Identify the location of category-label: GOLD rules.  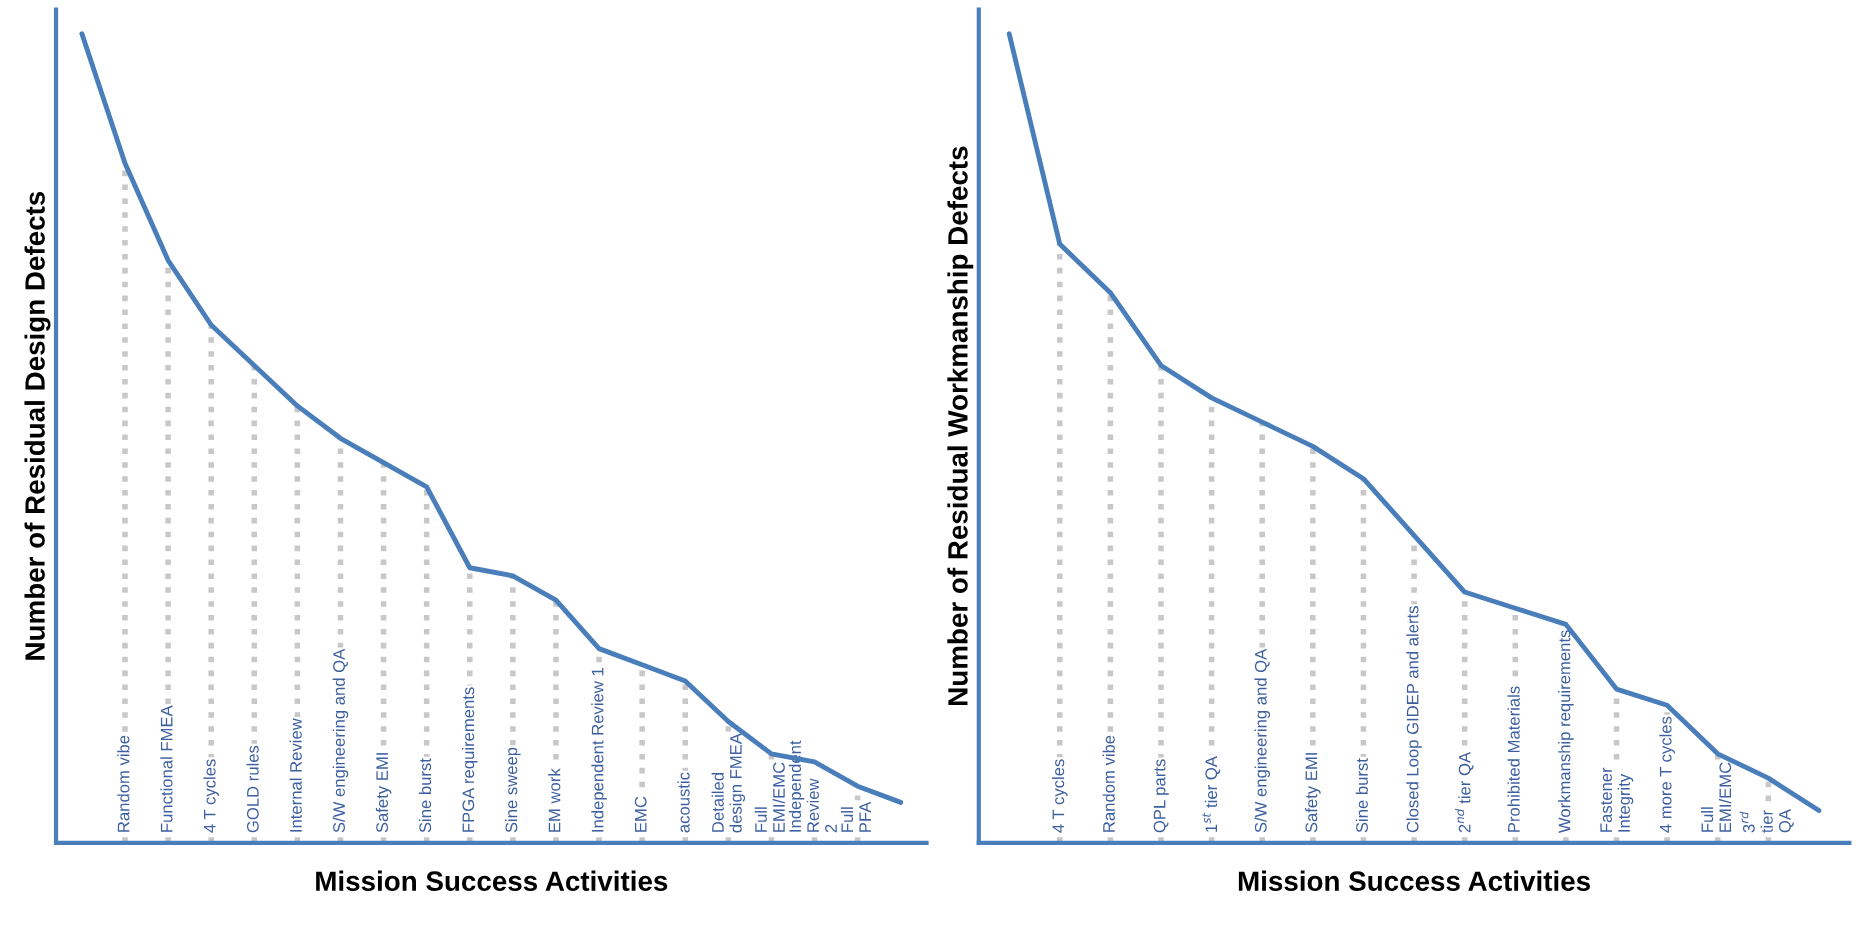
(252, 789).